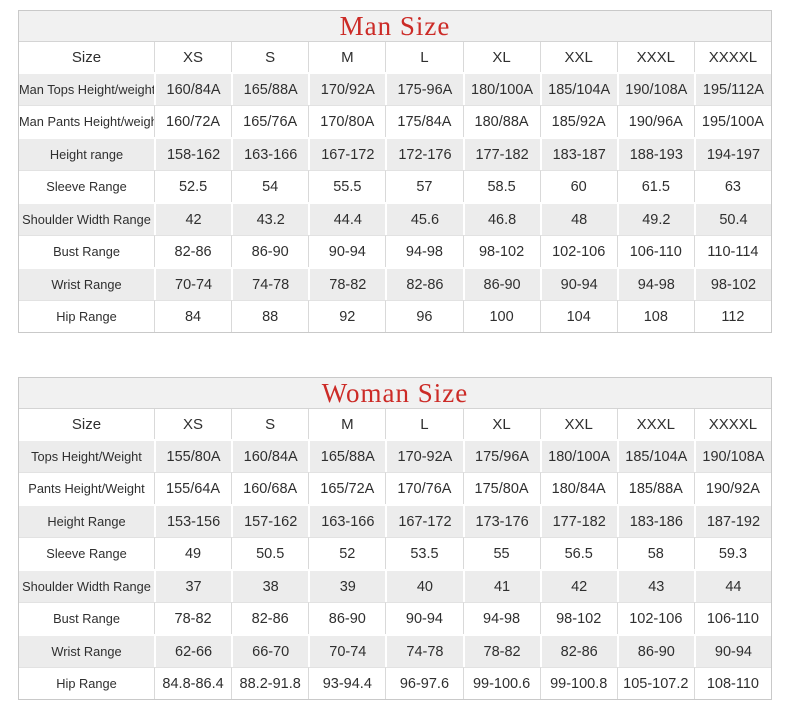 The width and height of the screenshot is (790, 703). Describe the element at coordinates (655, 88) in the screenshot. I see `size-value-cell: 190/108A` at that location.